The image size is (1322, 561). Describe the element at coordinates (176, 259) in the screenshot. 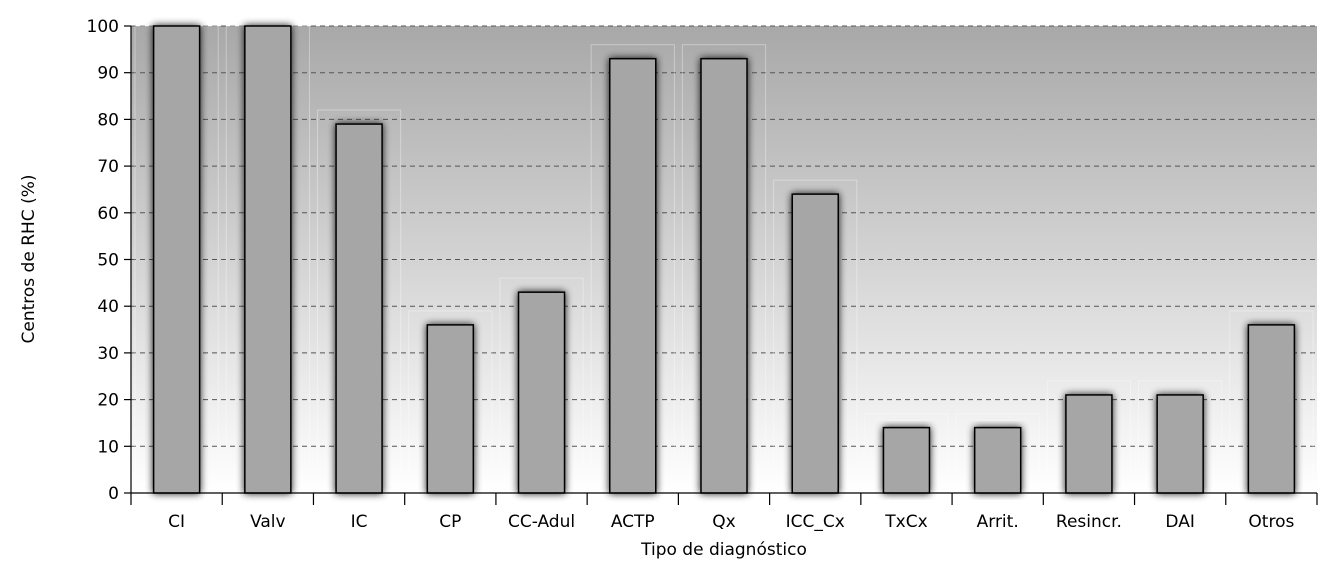

I see `bar-ci` at that location.